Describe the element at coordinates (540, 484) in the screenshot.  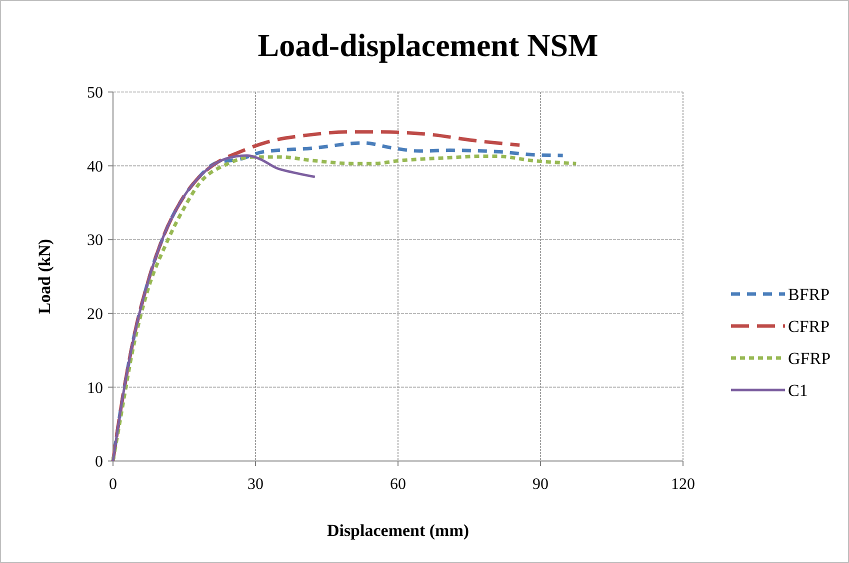
I see `x-tick-label: 90` at that location.